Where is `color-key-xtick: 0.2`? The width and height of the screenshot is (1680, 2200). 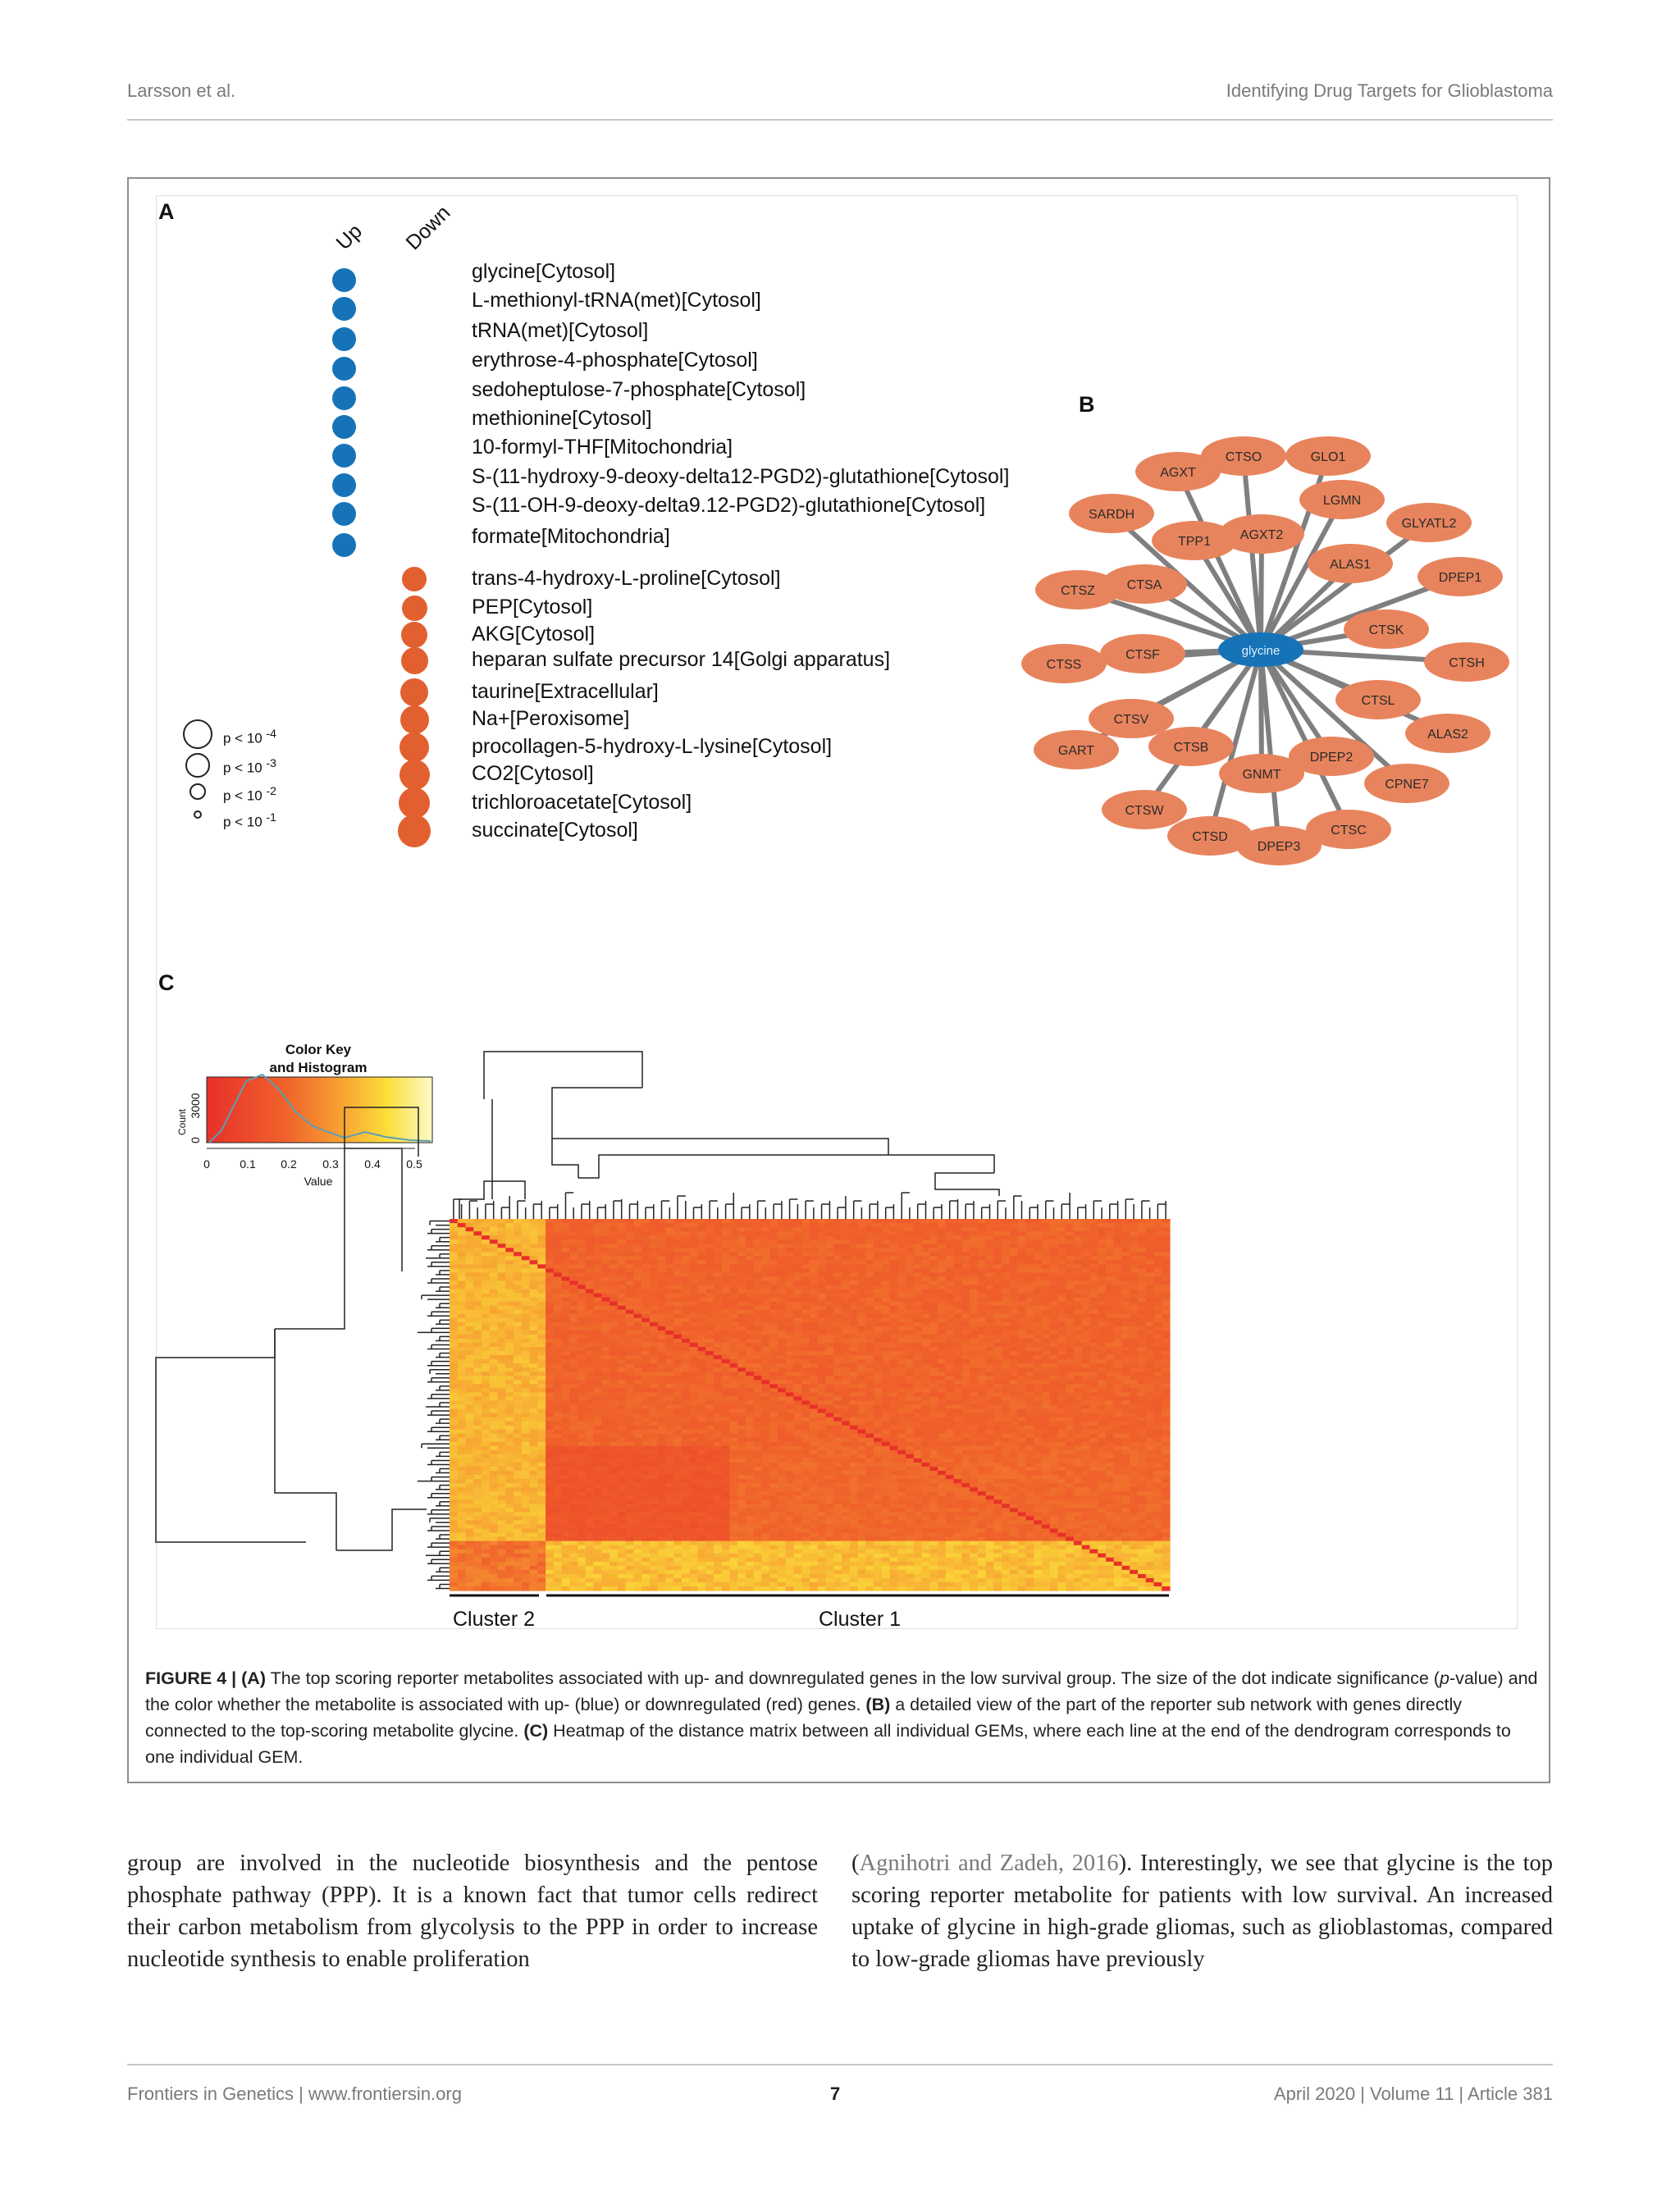
color-key-xtick: 0.2 is located at coordinates (289, 1164).